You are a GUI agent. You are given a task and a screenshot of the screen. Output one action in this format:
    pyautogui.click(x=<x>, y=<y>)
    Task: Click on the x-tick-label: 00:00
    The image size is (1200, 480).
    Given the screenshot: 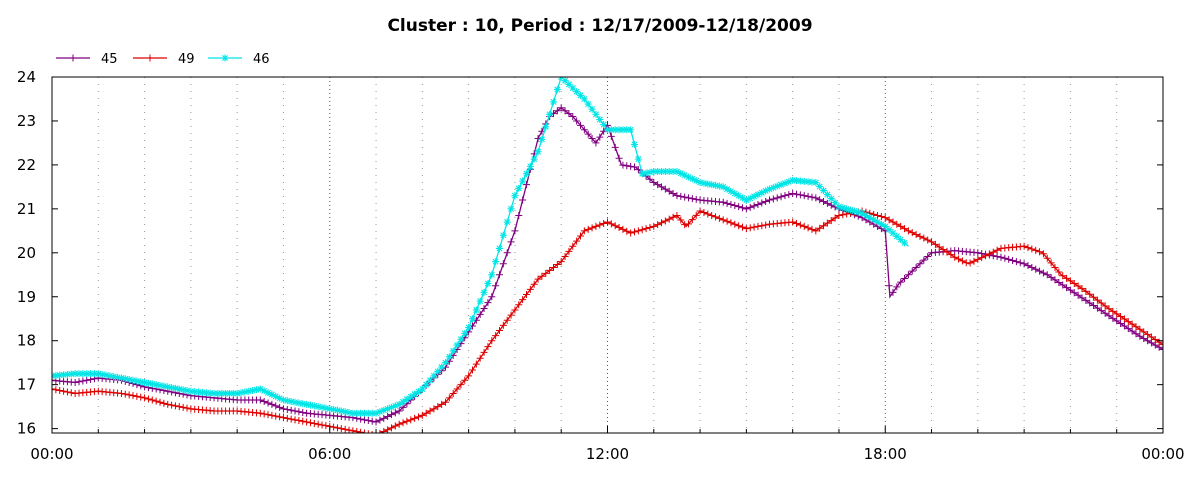 What is the action you would take?
    pyautogui.click(x=51, y=454)
    